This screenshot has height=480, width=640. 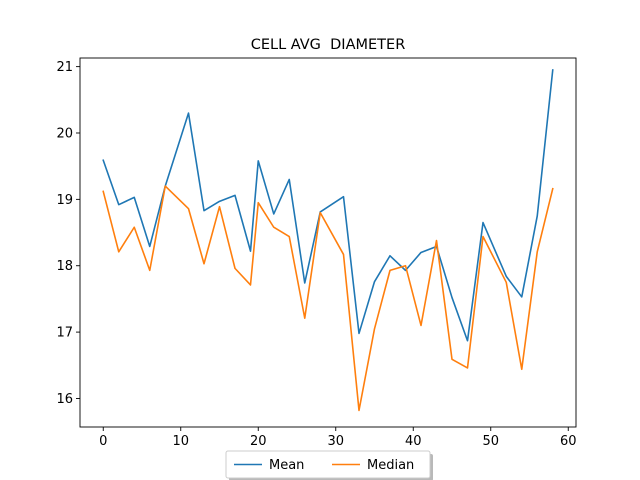 I want to click on legend-box, so click(x=328, y=464).